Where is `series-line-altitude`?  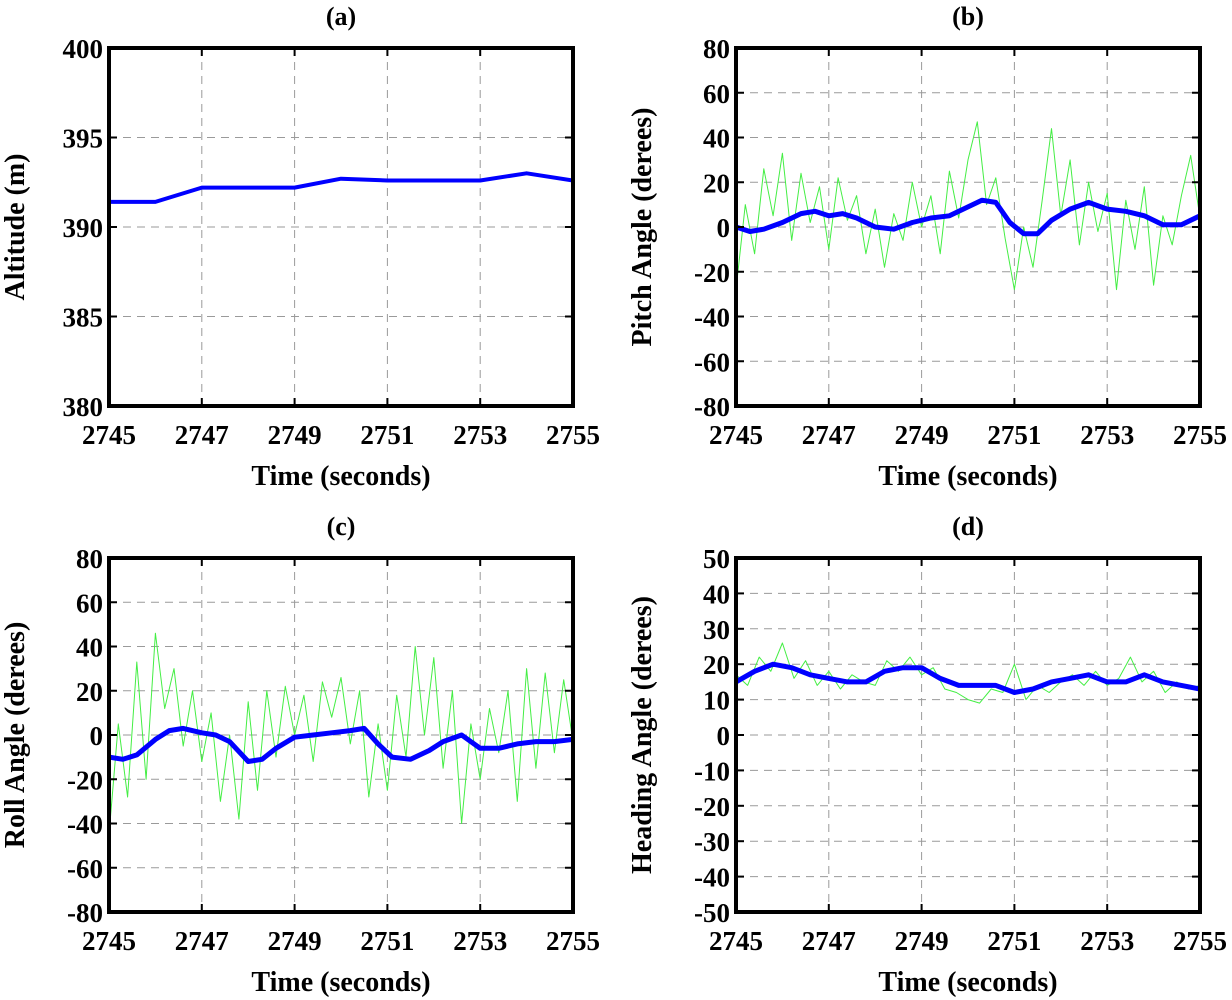
series-line-altitude is located at coordinates (341, 187).